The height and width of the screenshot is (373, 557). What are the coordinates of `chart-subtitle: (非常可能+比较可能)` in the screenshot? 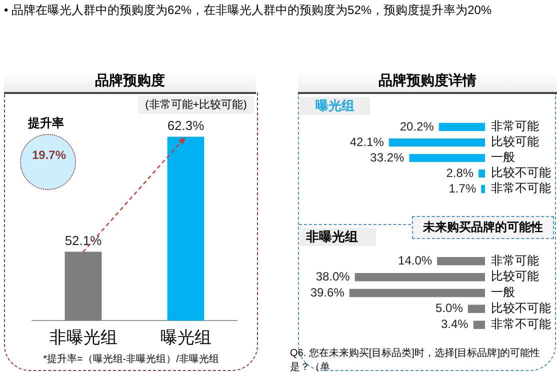 It's located at (196, 105).